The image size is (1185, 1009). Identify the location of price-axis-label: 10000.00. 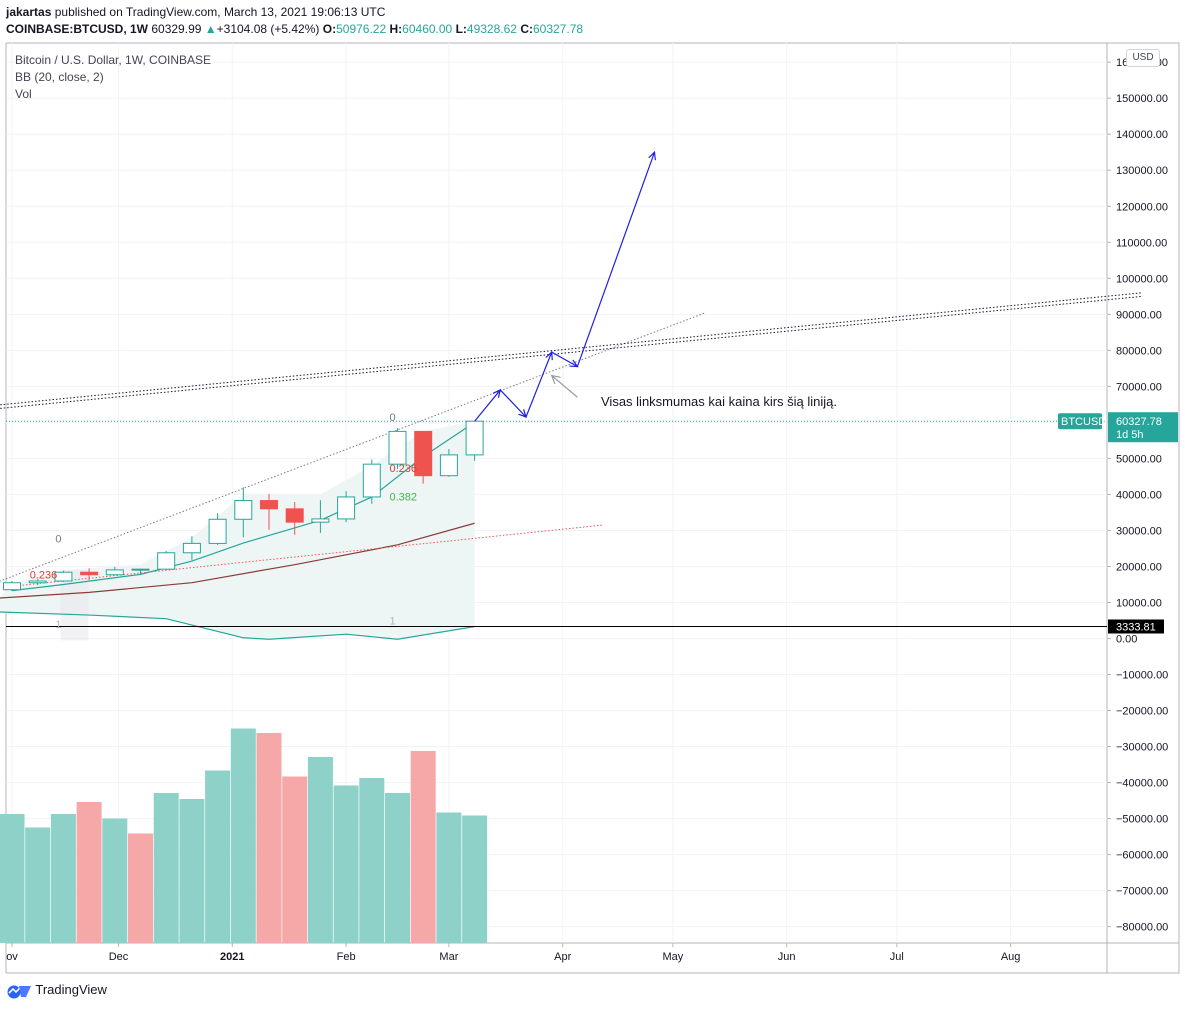
(1139, 603).